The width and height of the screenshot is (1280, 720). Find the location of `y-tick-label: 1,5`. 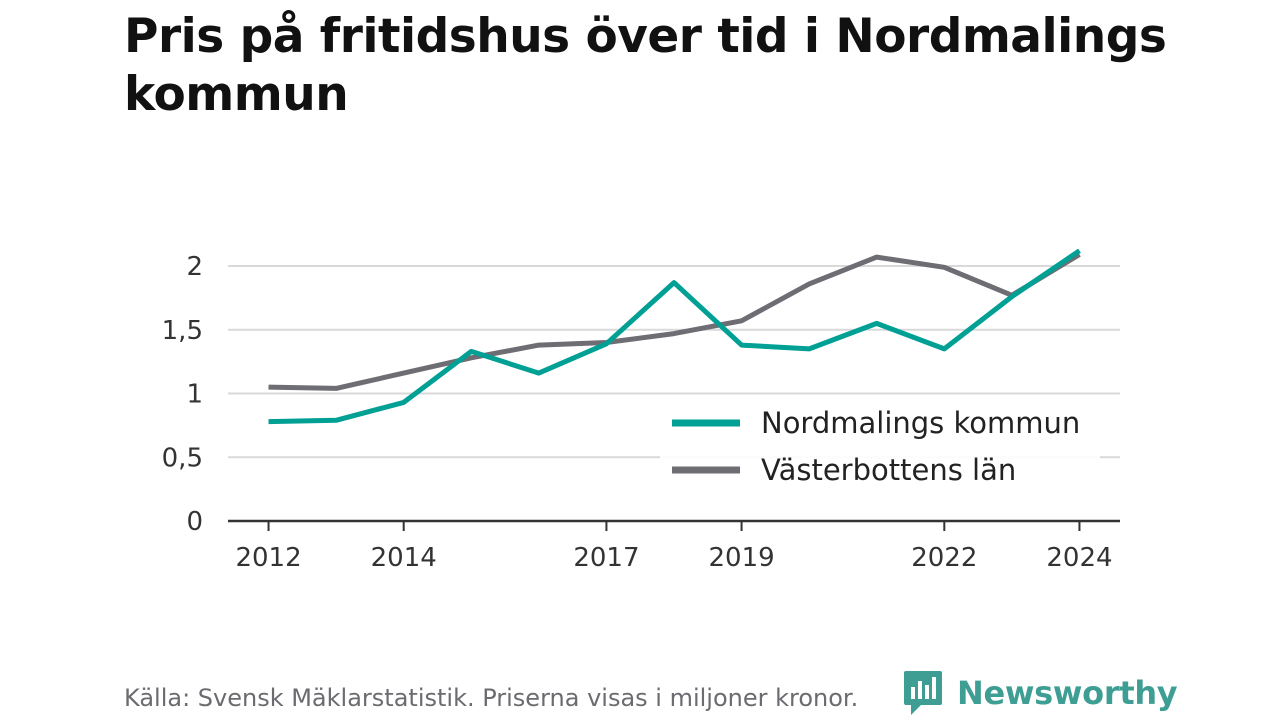

y-tick-label: 1,5 is located at coordinates (182, 331).